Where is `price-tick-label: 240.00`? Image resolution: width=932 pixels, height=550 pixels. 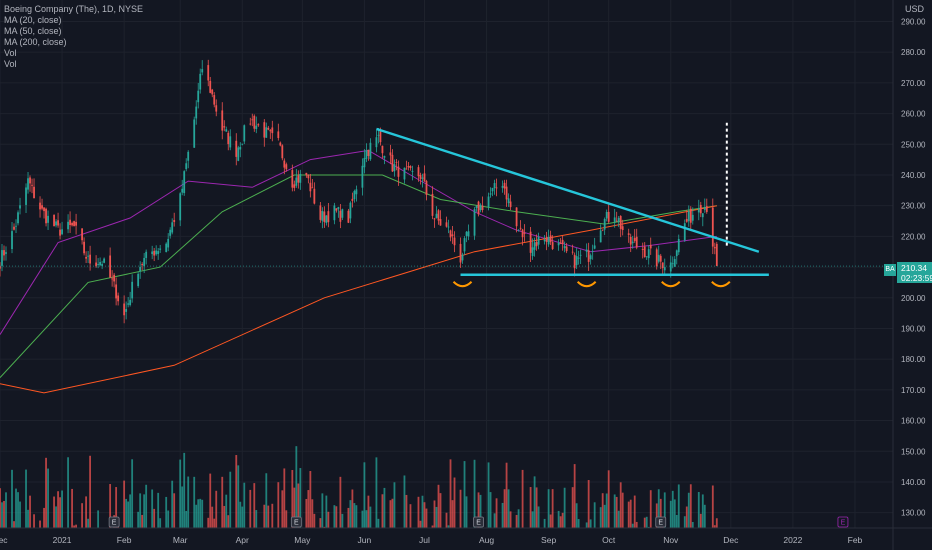
price-tick-label: 240.00 is located at coordinates (913, 175).